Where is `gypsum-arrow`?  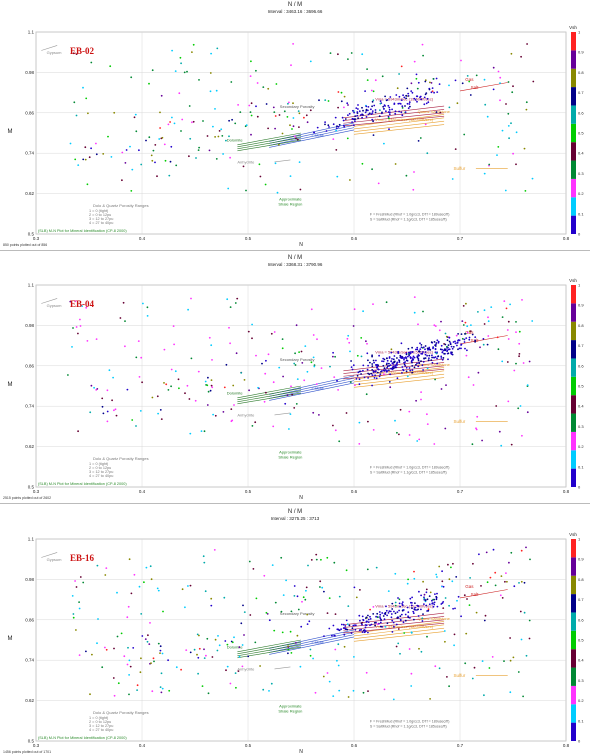
gypsum-arrow is located at coordinates (49, 301).